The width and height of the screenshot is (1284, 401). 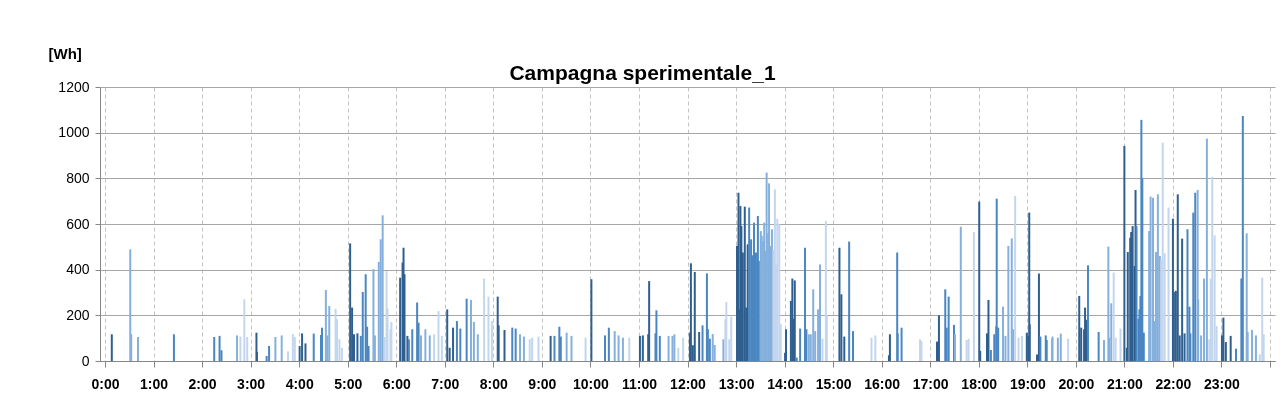 What do you see at coordinates (202, 383) in the screenshot?
I see `x-tick-label: 2:00` at bounding box center [202, 383].